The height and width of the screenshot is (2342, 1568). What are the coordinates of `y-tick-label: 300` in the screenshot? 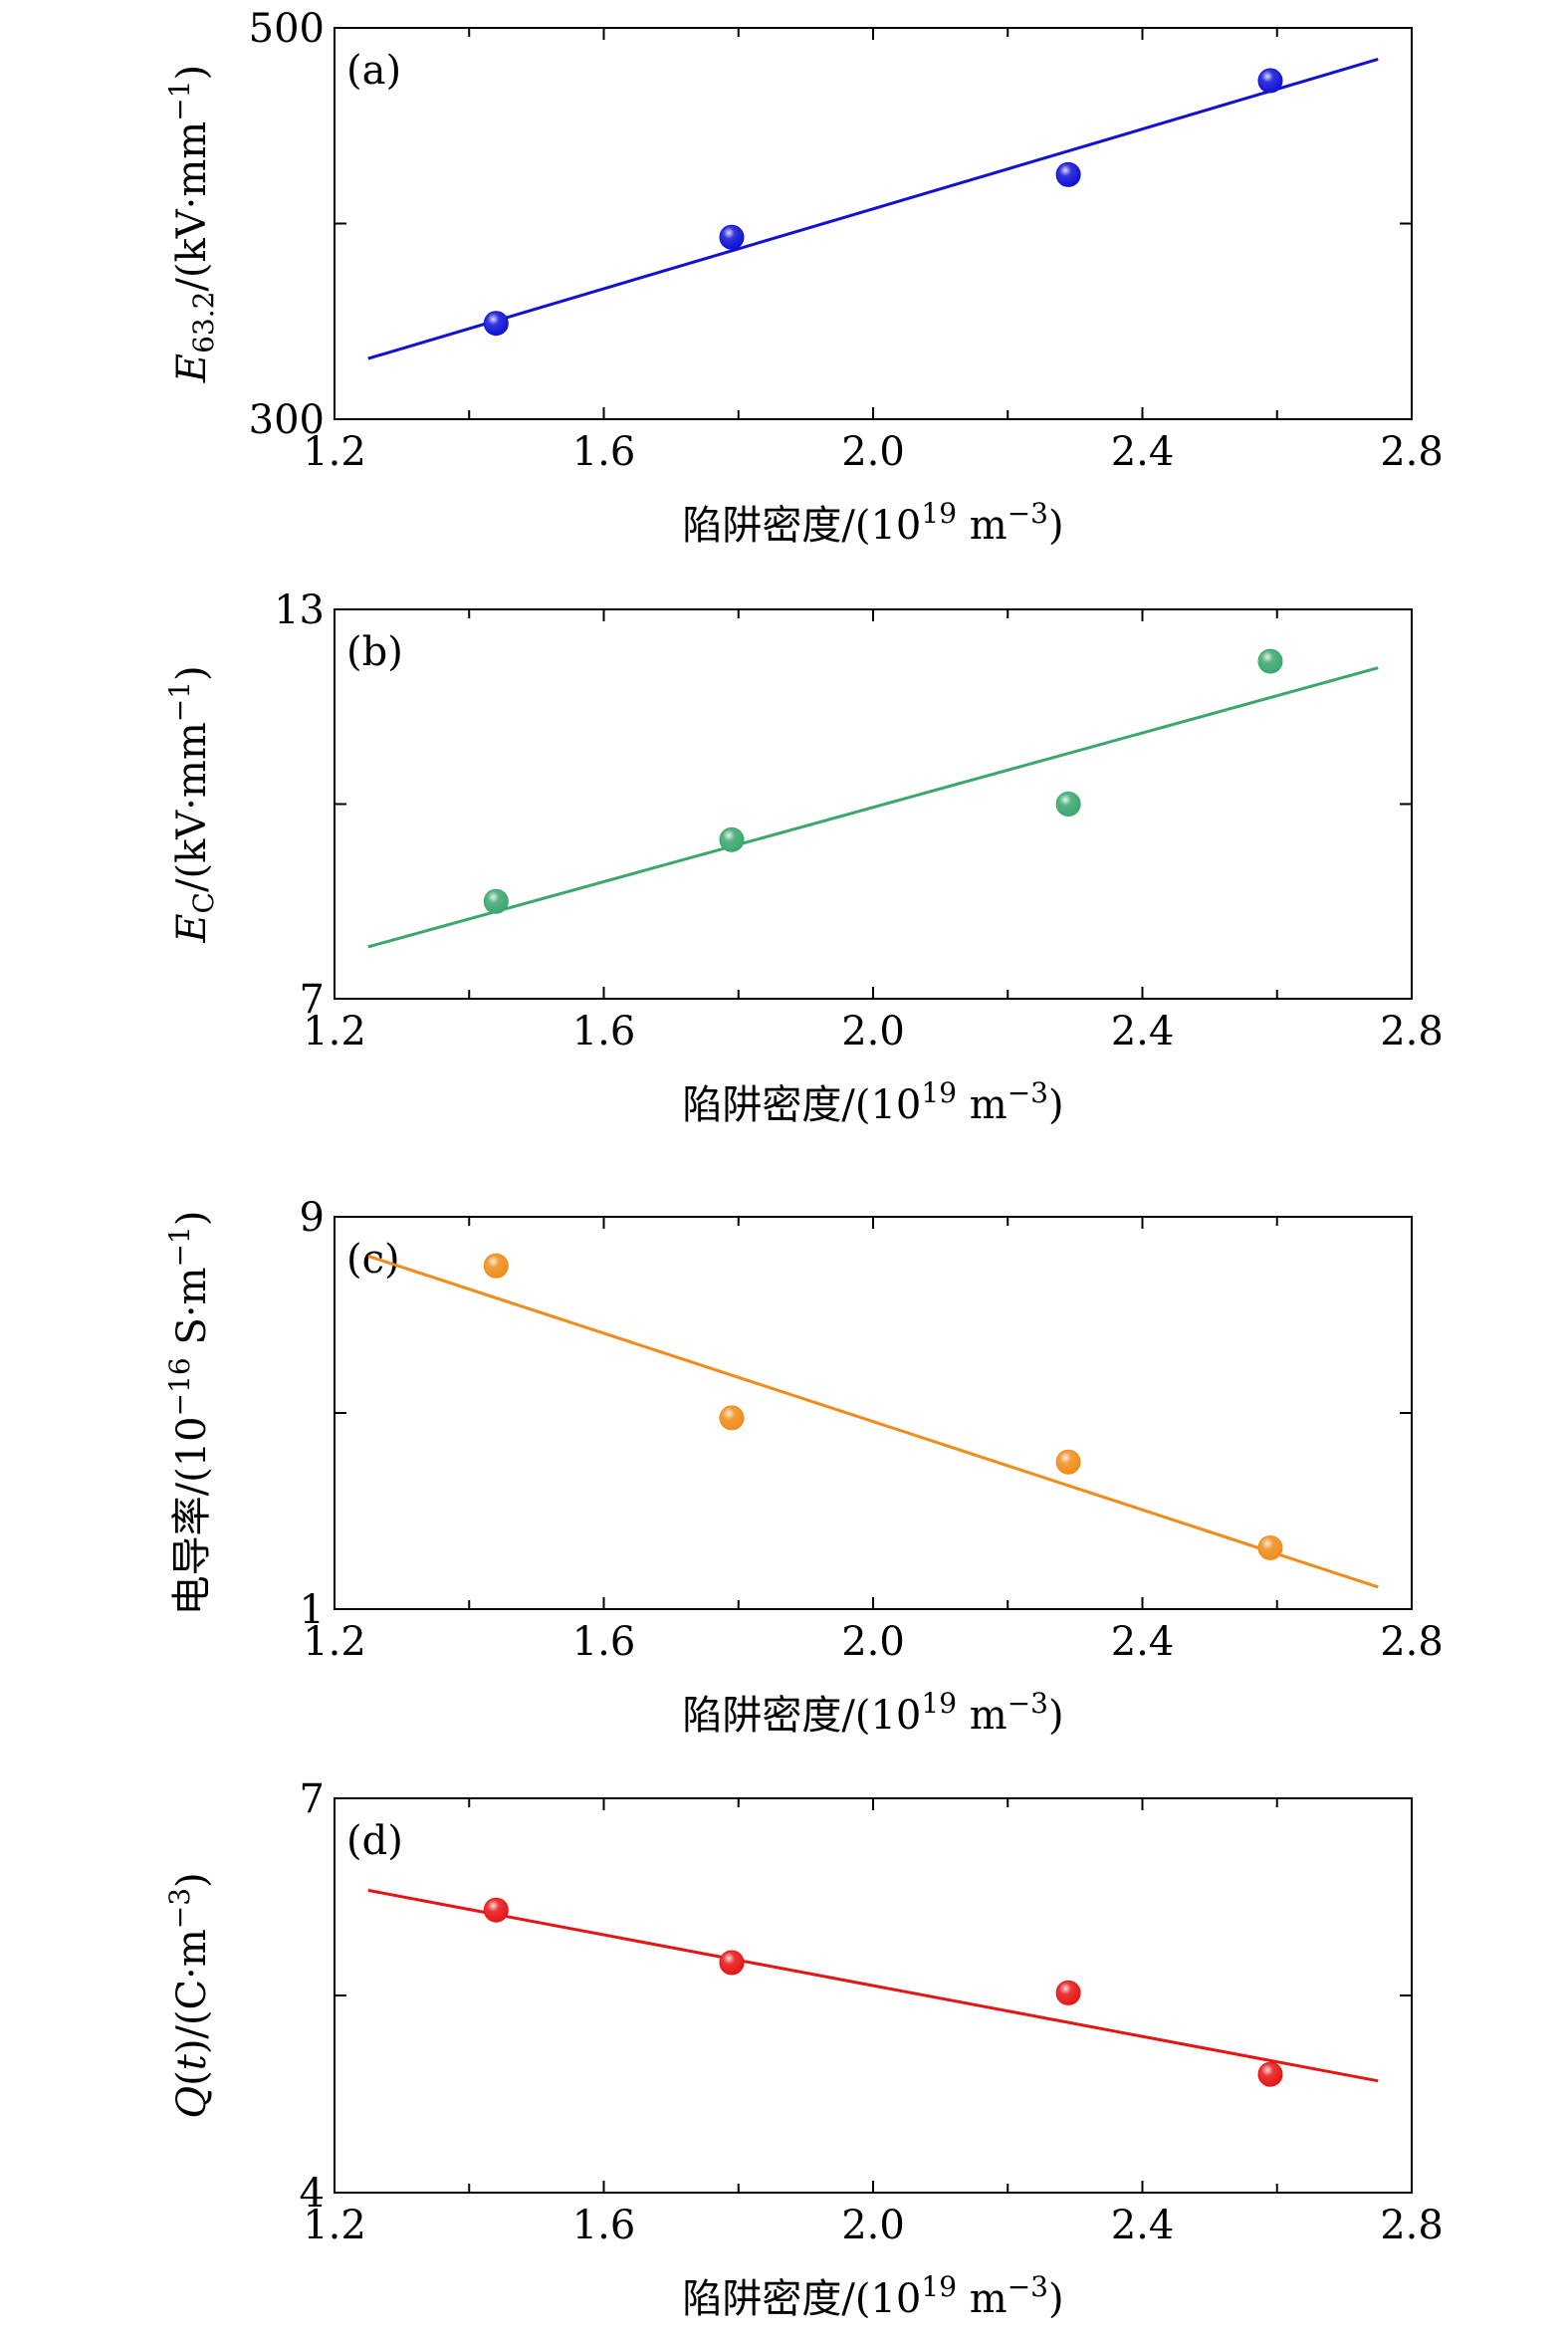 It's located at (287, 420).